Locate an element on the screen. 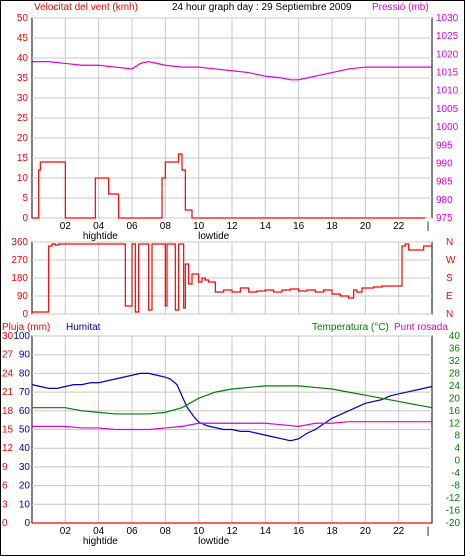 The image size is (465, 556). panel3-x-tick-label: 16 is located at coordinates (299, 531).